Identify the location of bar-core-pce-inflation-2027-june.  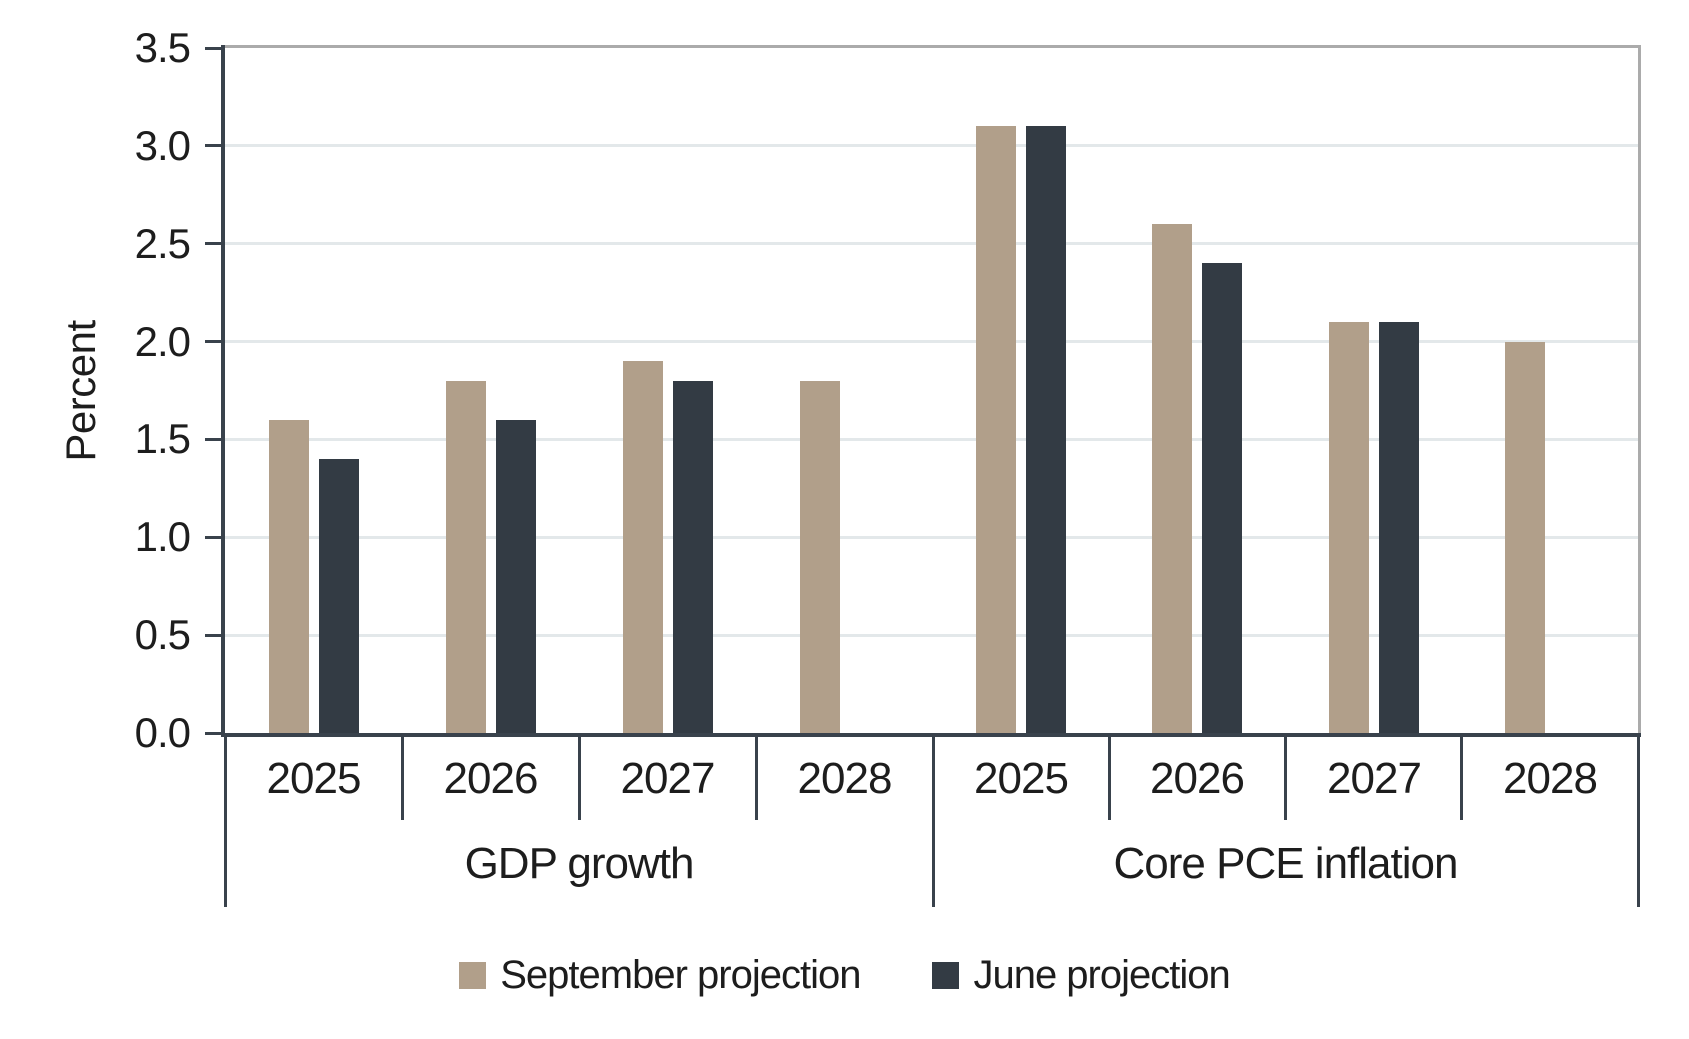
(1399, 527).